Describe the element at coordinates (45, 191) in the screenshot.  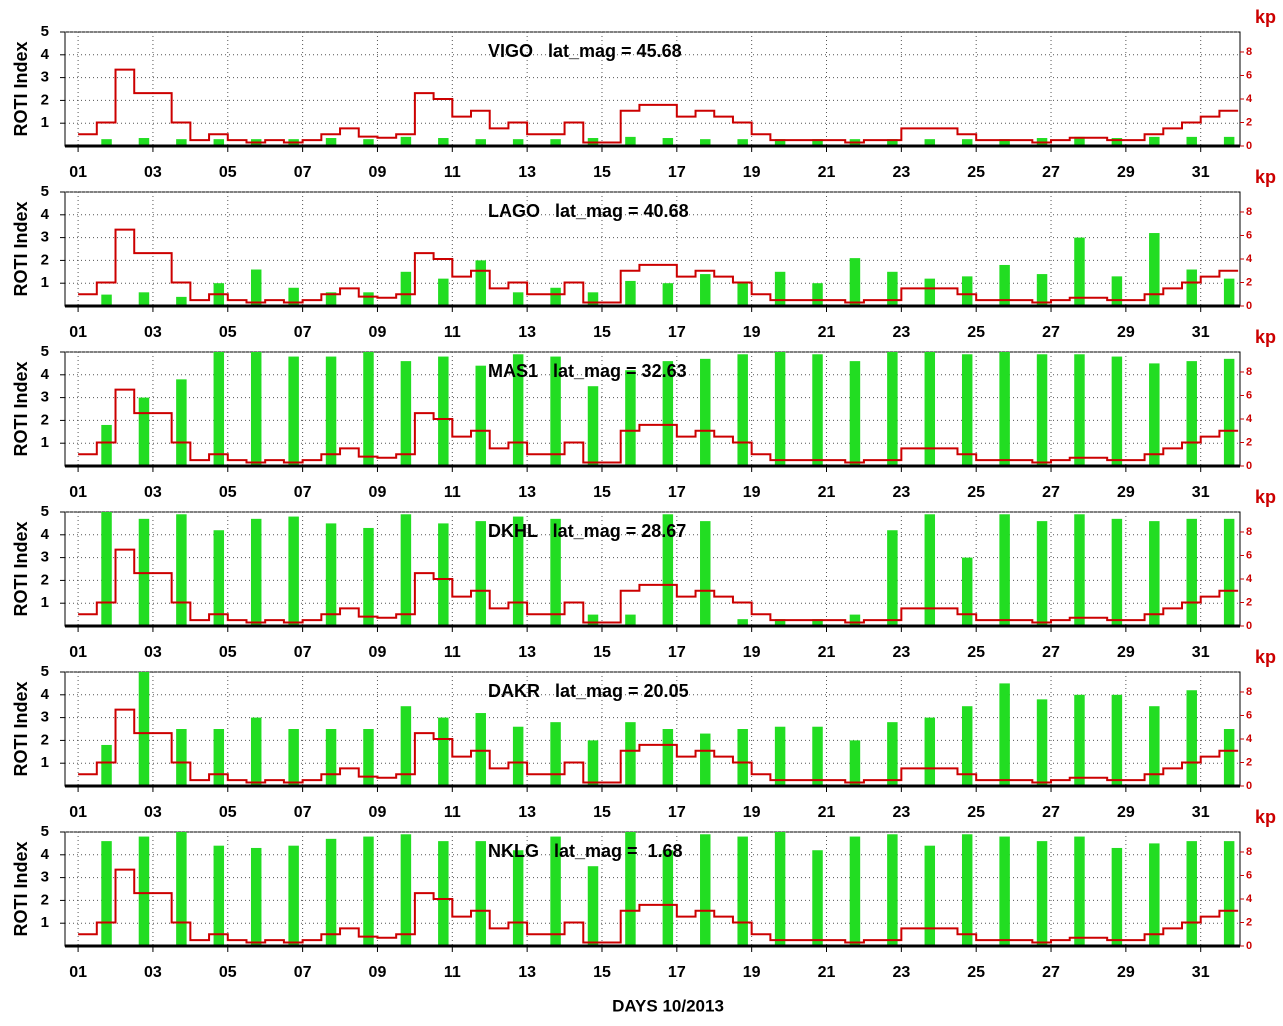
I see `y-tick-label: 5` at that location.